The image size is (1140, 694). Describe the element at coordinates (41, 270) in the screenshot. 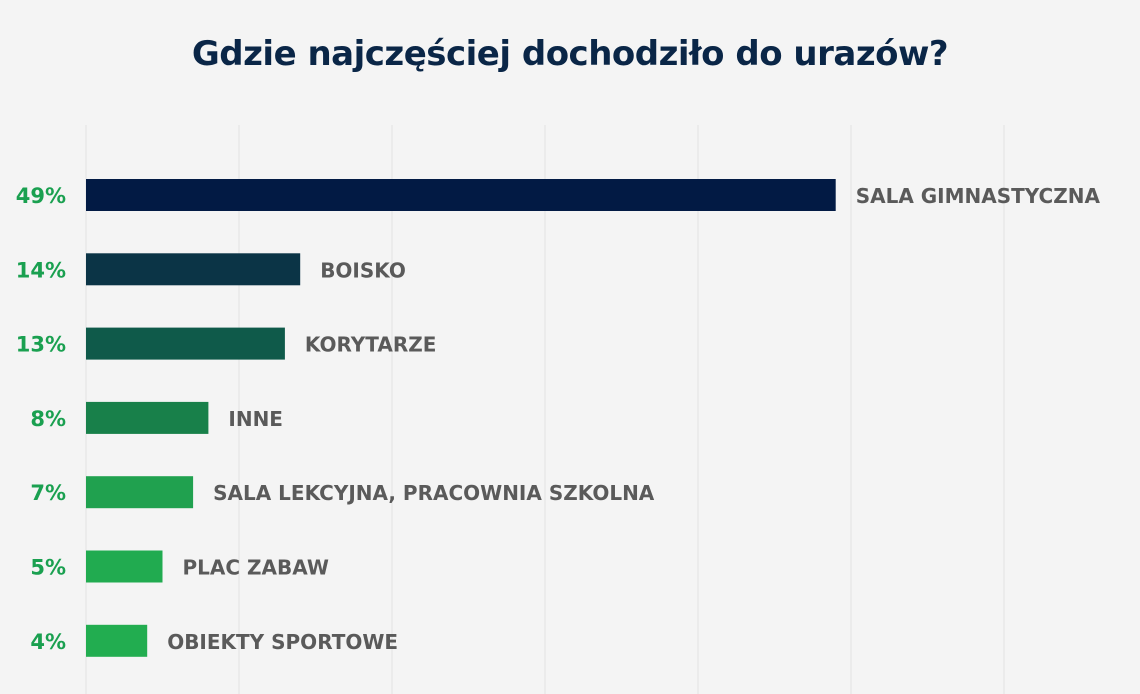

I see `value-label: 14%` at that location.